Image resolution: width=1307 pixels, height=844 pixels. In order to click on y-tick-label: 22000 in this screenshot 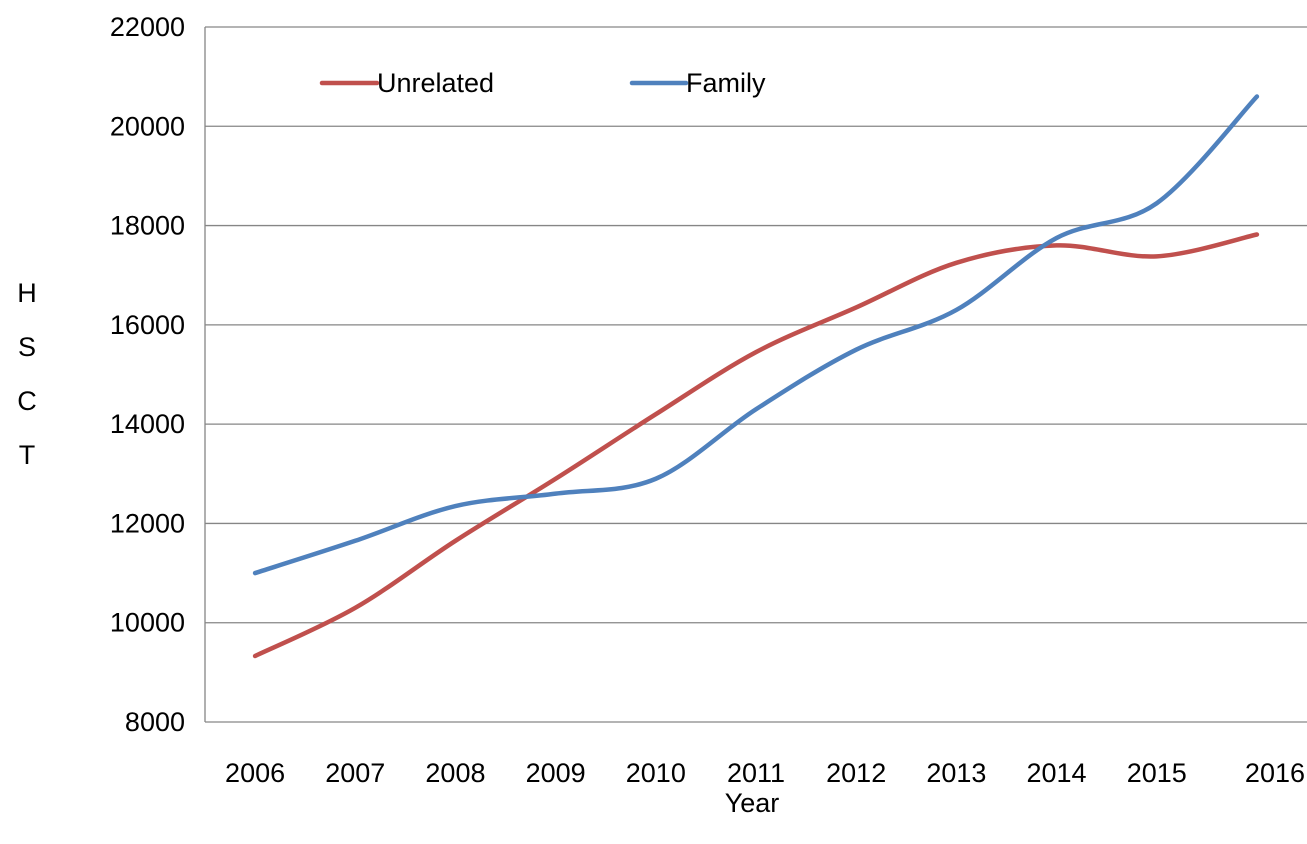, I will do `click(147, 27)`.